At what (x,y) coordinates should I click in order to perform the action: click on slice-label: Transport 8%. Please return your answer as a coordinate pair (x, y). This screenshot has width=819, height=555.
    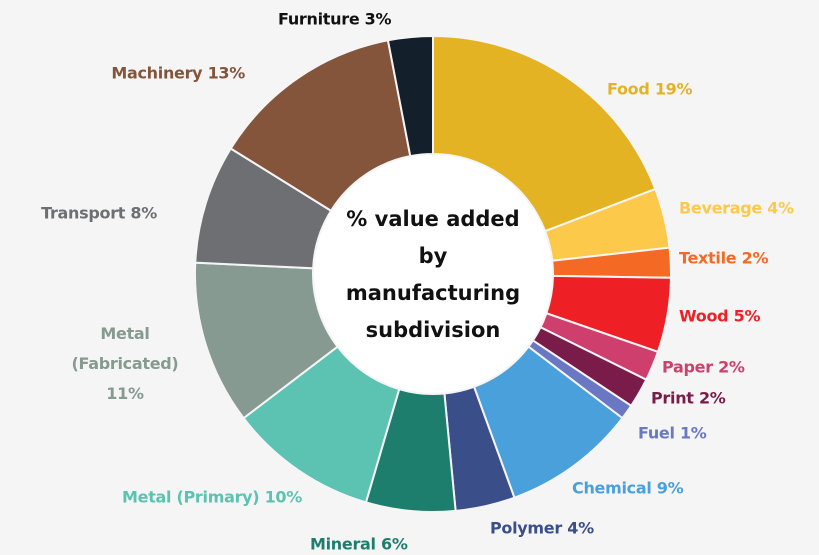
    Looking at the image, I should click on (99, 213).